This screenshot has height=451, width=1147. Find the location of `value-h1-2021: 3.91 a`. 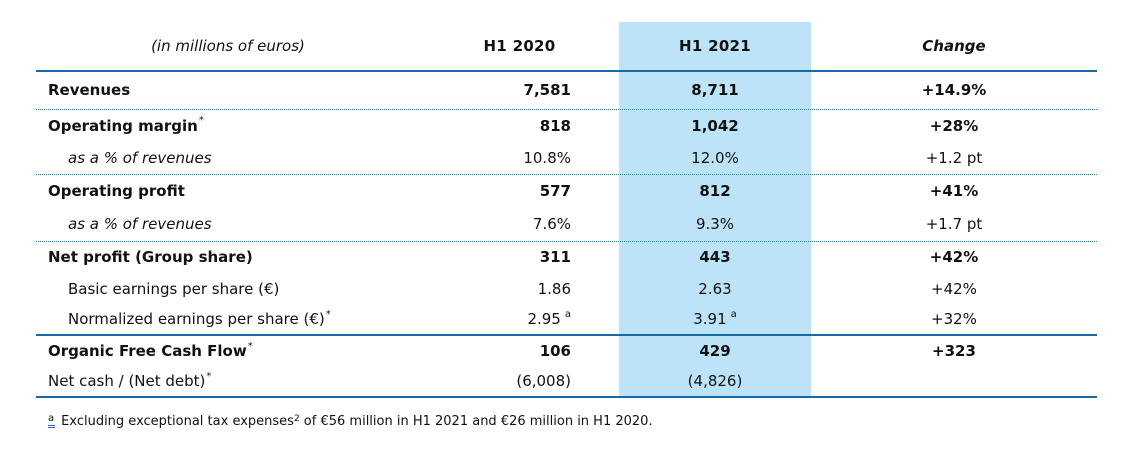

value-h1-2021: 3.91 a is located at coordinates (715, 319).